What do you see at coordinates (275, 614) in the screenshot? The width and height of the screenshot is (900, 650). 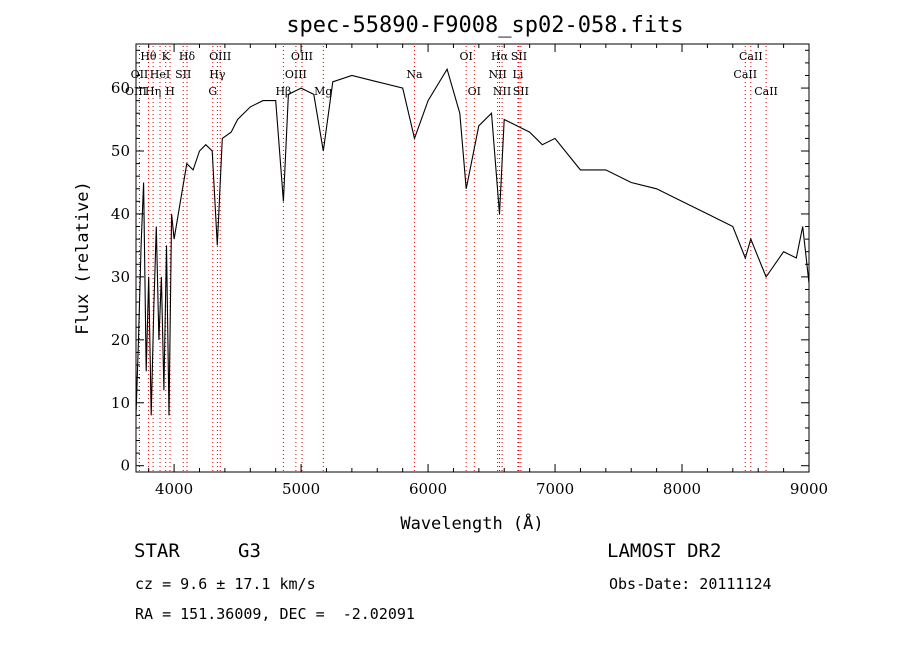 I see `ra-dec-coordinates: RA = 151.36009, DEC = -2.02091` at bounding box center [275, 614].